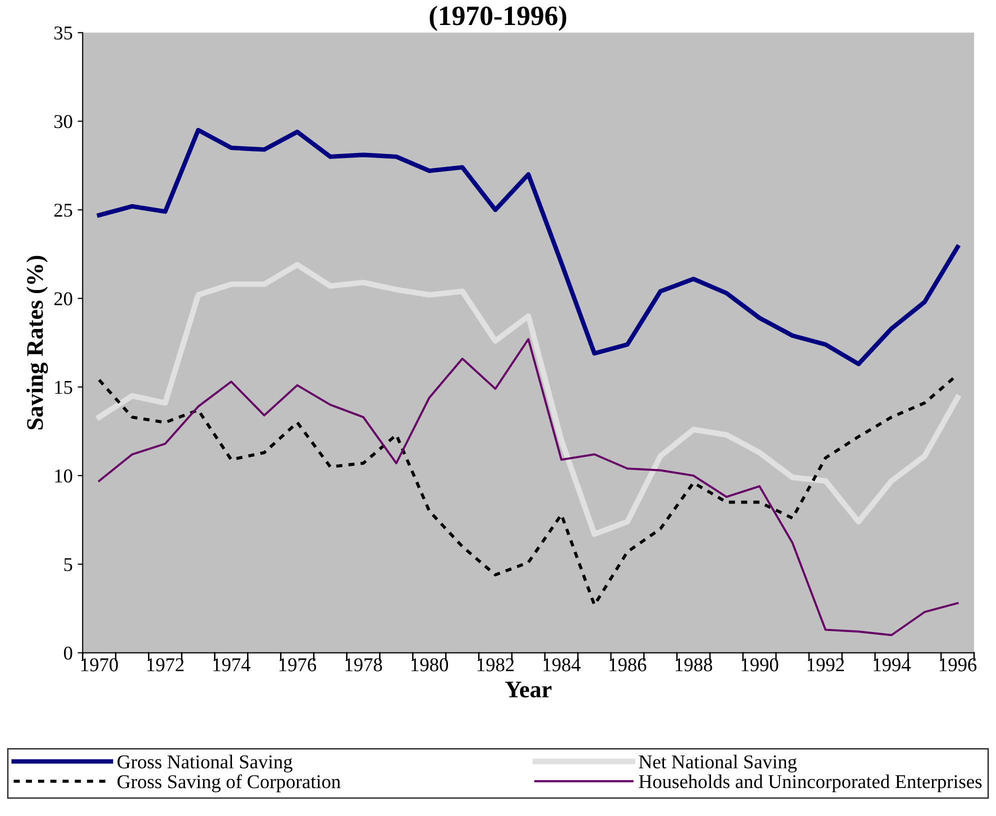 This screenshot has width=996, height=816. Describe the element at coordinates (562, 665) in the screenshot. I see `x-tick-label: 1984` at that location.